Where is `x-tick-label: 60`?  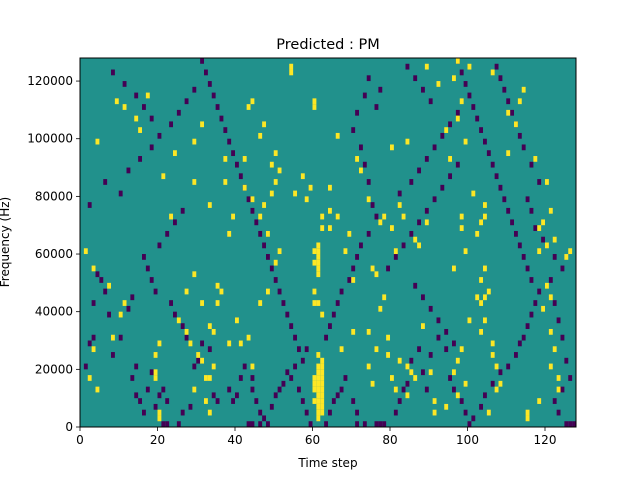 x-tick-label: 60 is located at coordinates (312, 440).